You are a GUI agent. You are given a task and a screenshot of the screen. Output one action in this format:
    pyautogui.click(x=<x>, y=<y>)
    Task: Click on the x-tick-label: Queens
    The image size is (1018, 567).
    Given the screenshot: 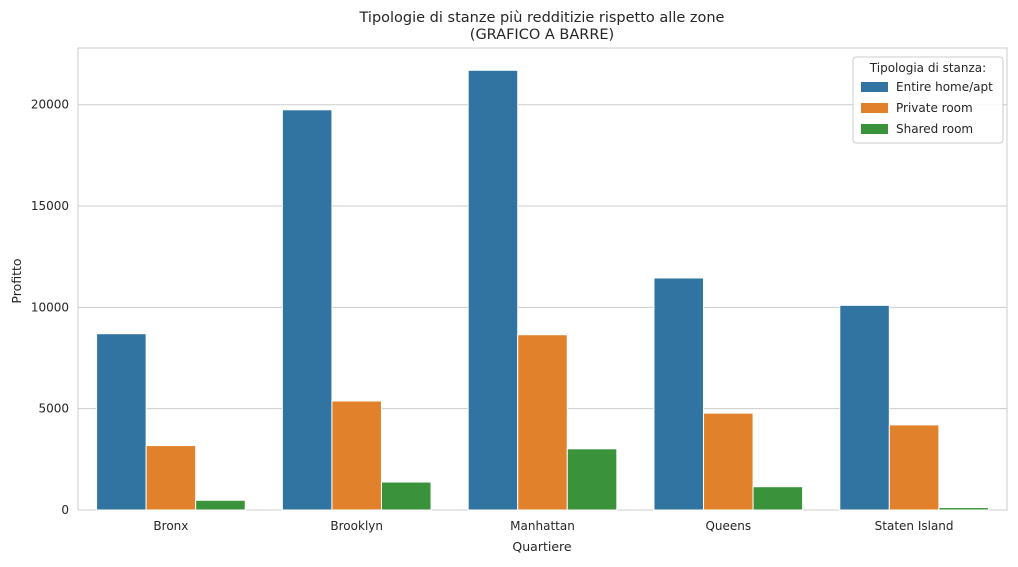 What is the action you would take?
    pyautogui.click(x=728, y=526)
    